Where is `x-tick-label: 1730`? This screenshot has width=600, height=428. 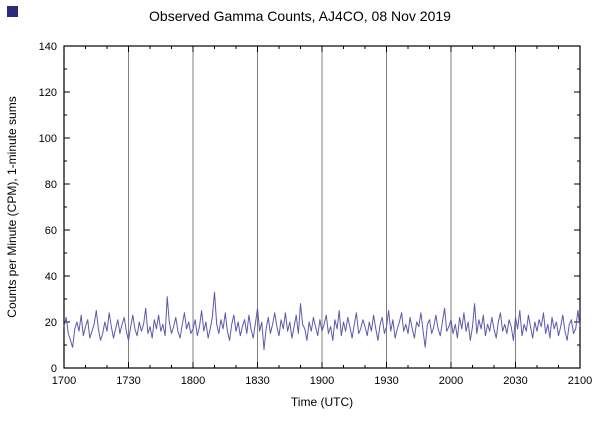 x-tick-label: 1730 is located at coordinates (128, 381).